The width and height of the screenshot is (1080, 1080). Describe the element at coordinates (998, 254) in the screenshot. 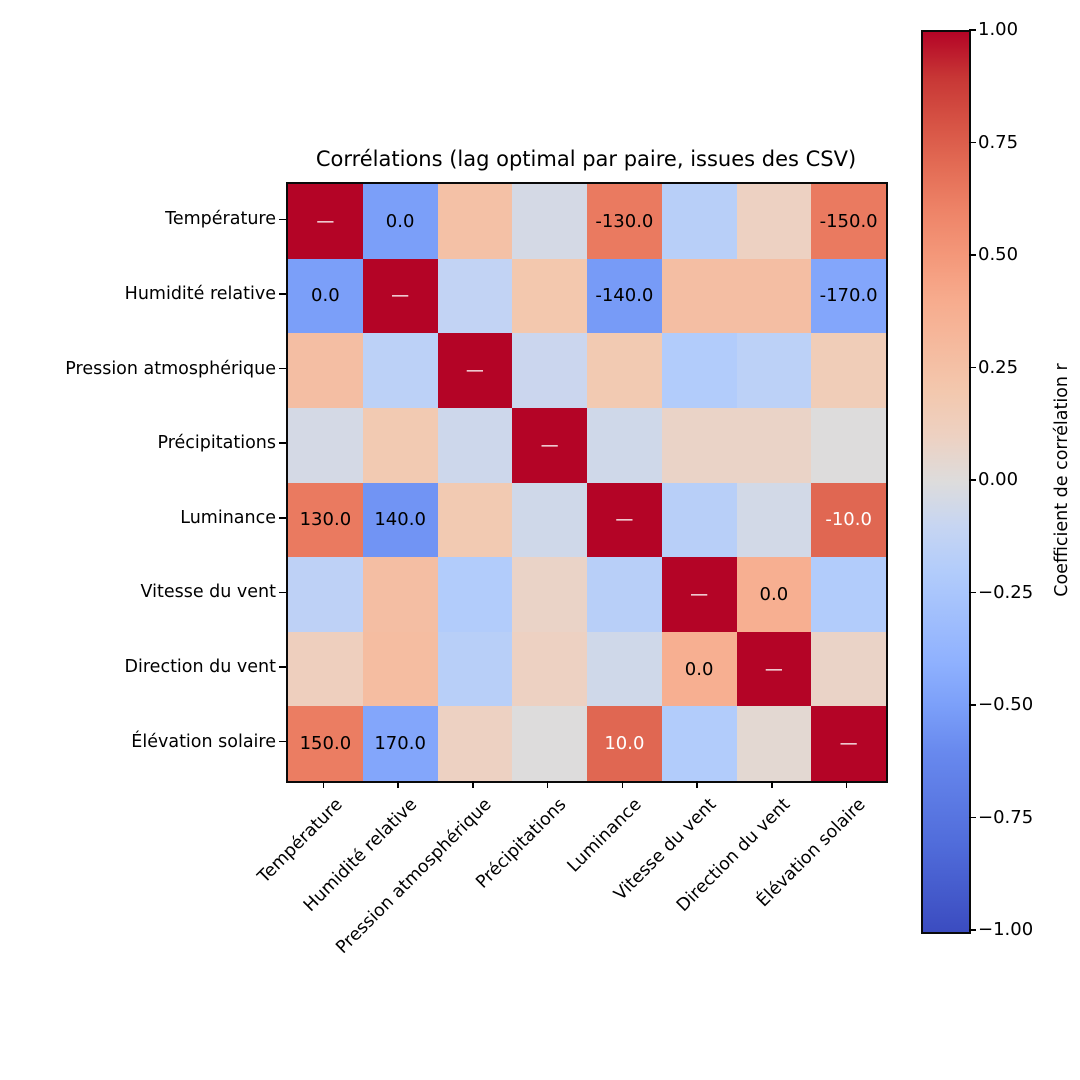

I see `colorbar-tick-label: 0.50` at that location.